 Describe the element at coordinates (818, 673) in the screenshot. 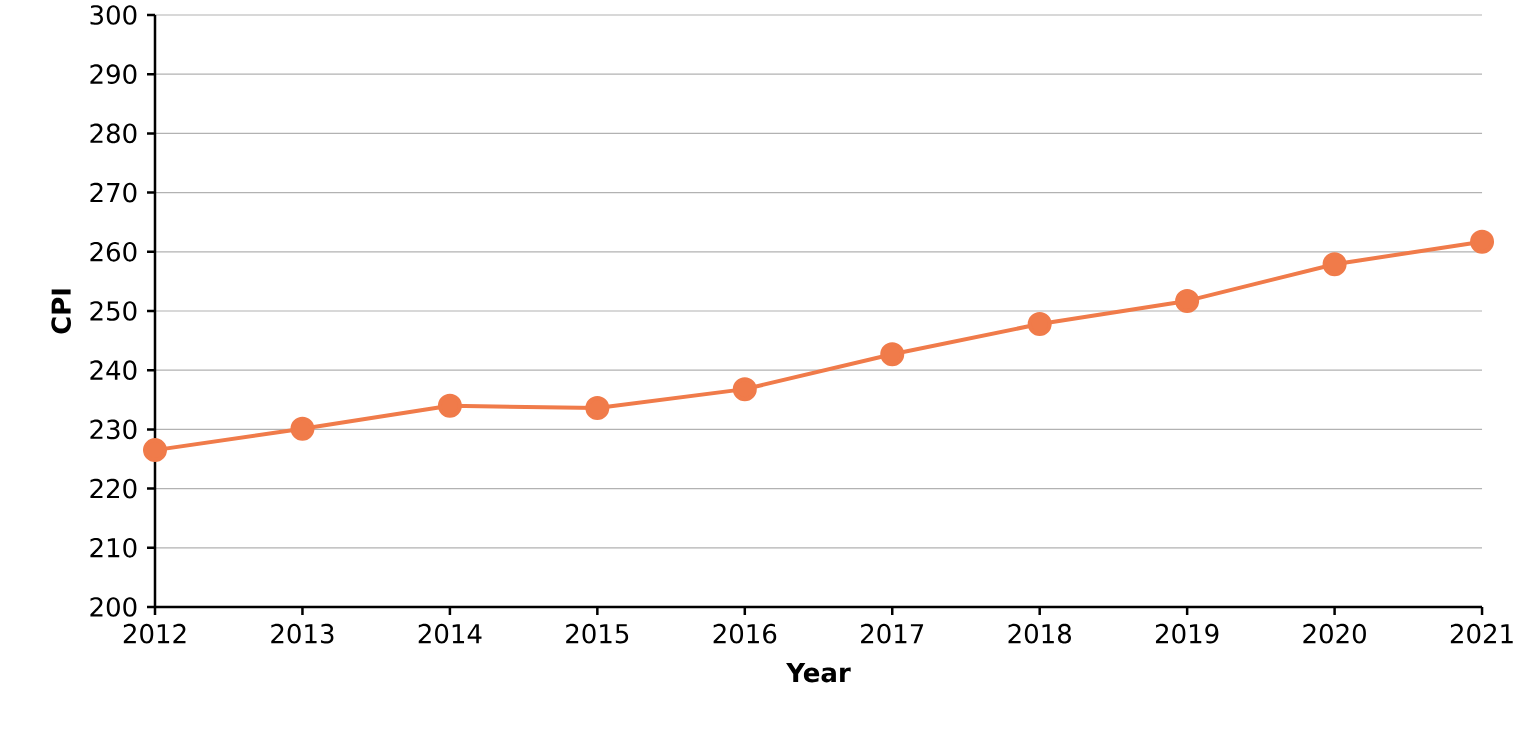

I see `x-axis-title: Year` at that location.